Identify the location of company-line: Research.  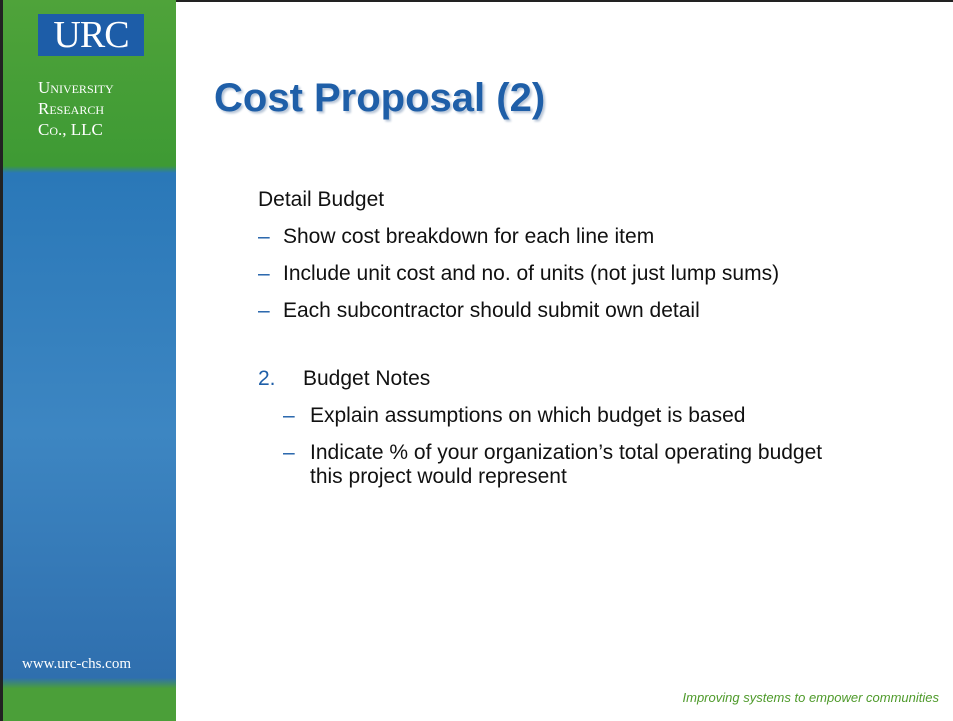
(71, 108).